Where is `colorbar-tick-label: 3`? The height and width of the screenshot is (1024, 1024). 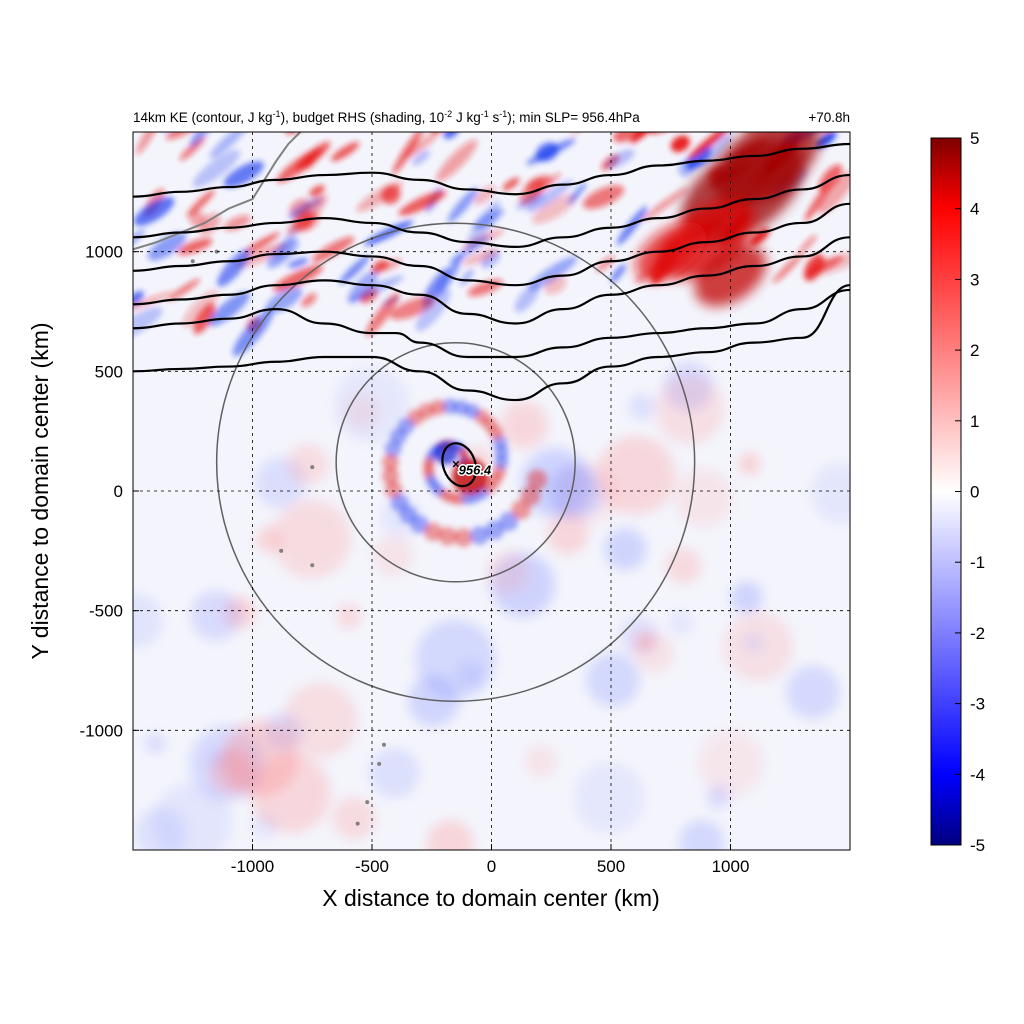 colorbar-tick-label: 3 is located at coordinates (974, 279).